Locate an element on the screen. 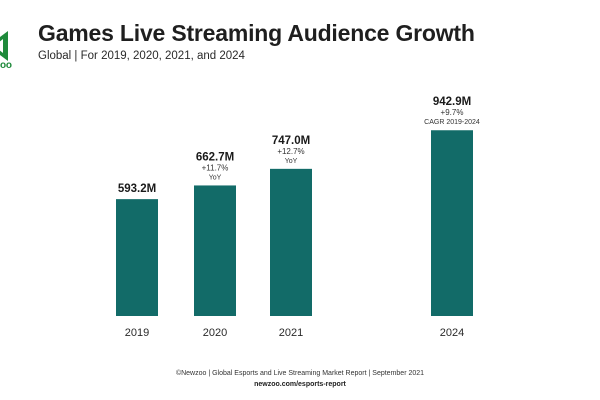  bar-2020 is located at coordinates (215, 250).